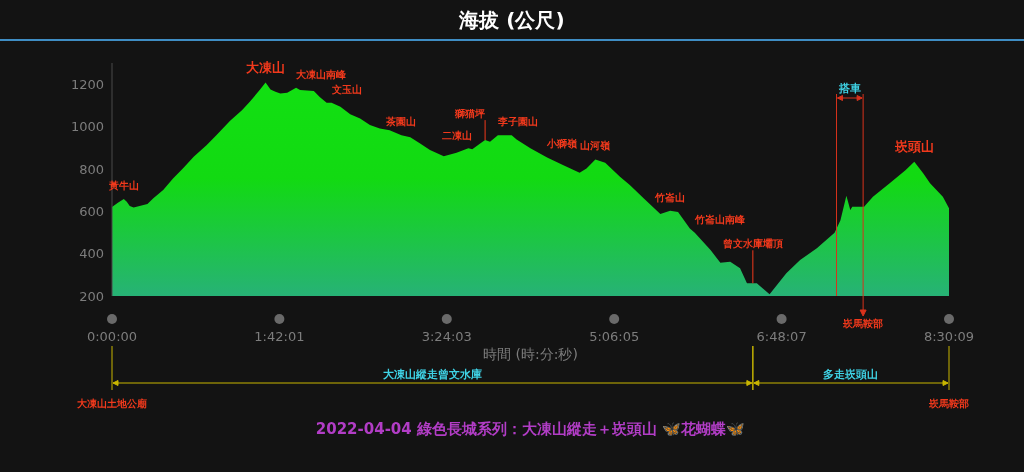 The width and height of the screenshot is (1024, 472). Describe the element at coordinates (863, 323) in the screenshot. I see `ref-line-label: 崁馬鞍部` at that location.